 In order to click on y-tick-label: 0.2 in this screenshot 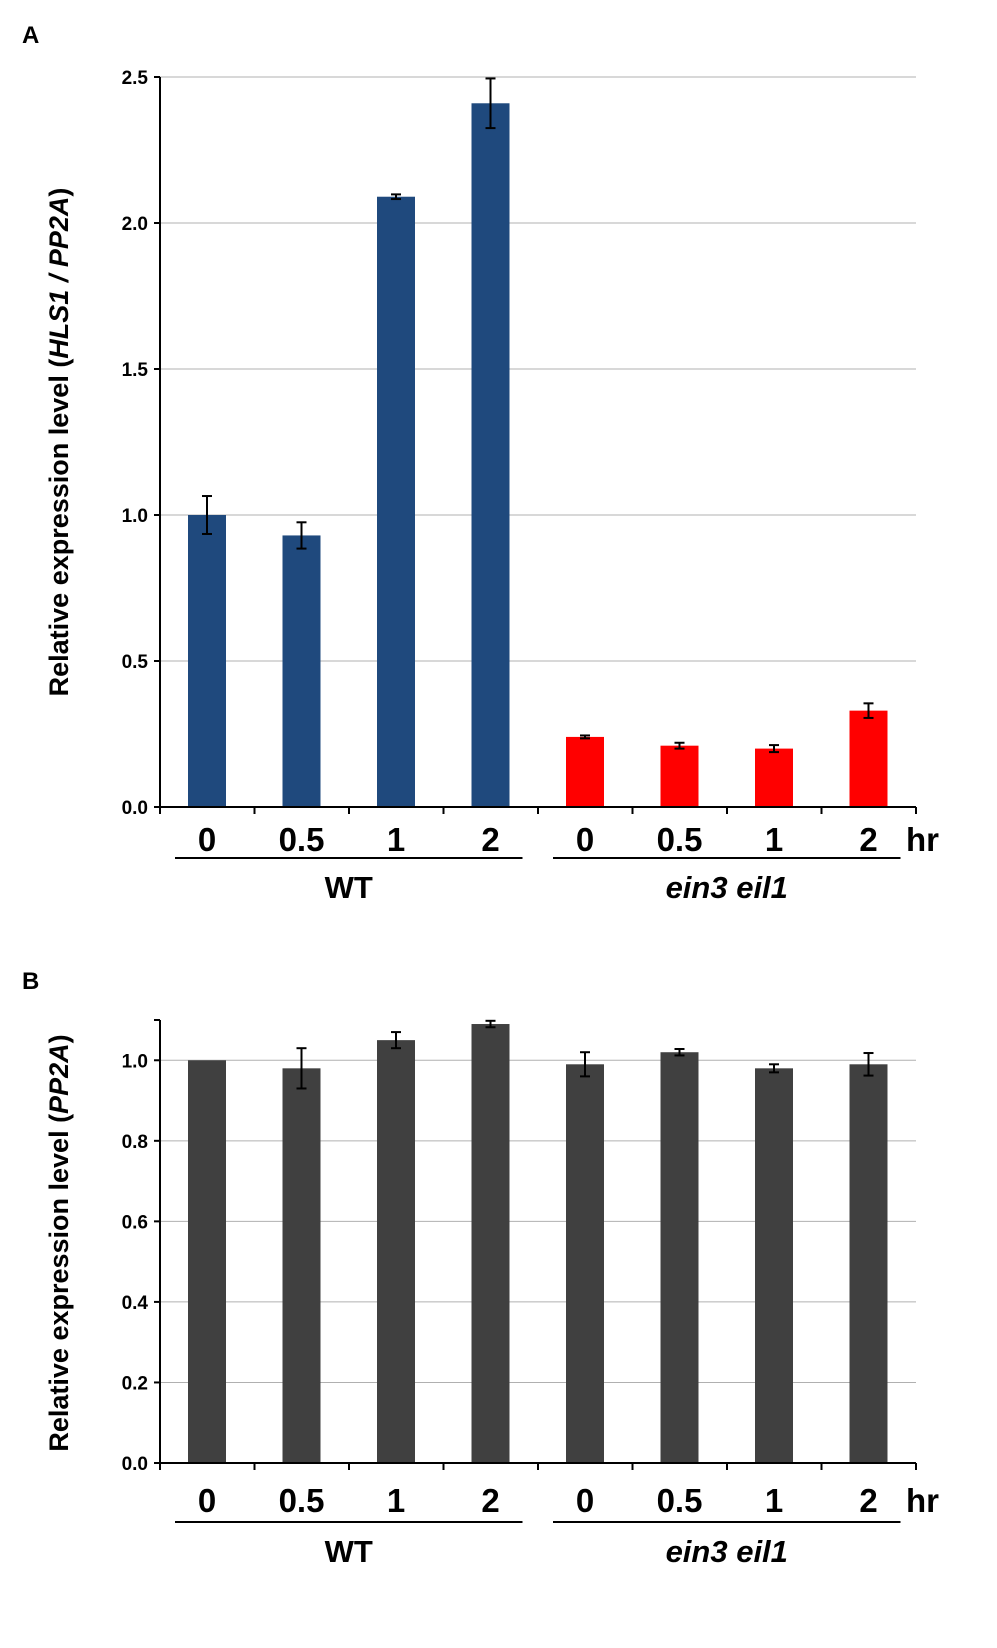, I will do `click(135, 1383)`.